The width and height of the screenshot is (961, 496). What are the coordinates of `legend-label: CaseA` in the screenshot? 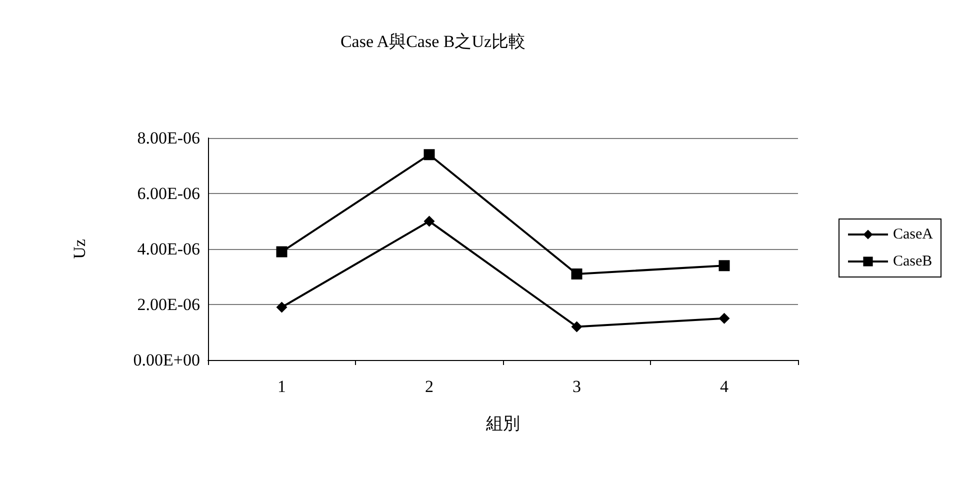 It's located at (913, 234).